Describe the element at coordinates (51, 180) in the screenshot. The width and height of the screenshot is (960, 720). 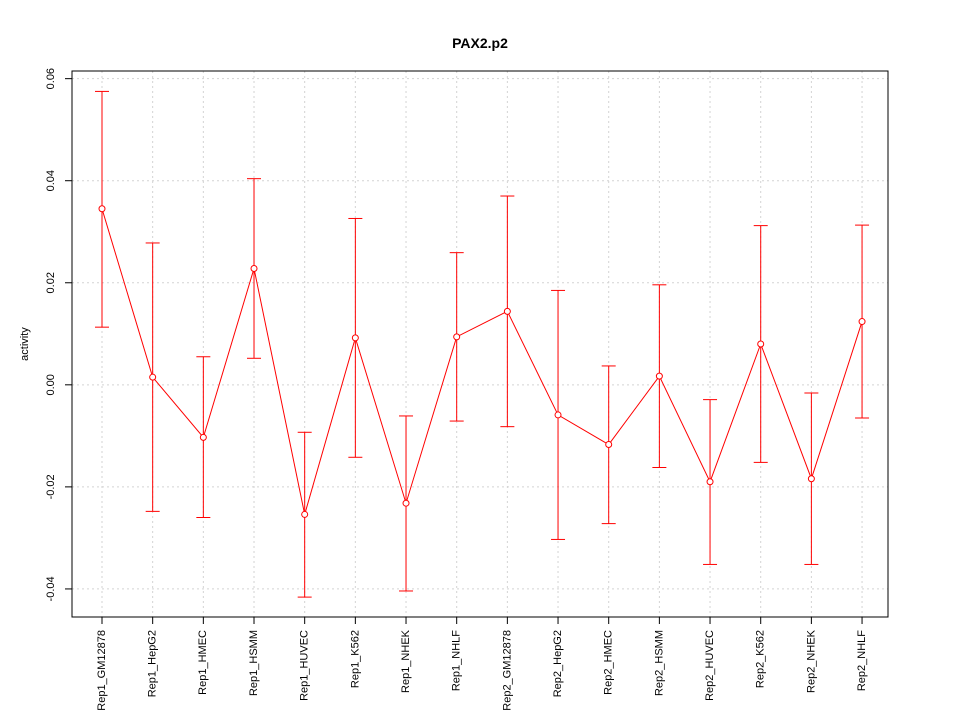
I see `y-tick-label: 0.04` at that location.